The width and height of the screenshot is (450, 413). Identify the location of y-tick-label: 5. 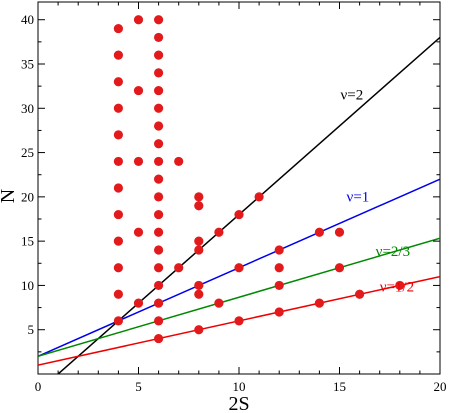
(31, 329).